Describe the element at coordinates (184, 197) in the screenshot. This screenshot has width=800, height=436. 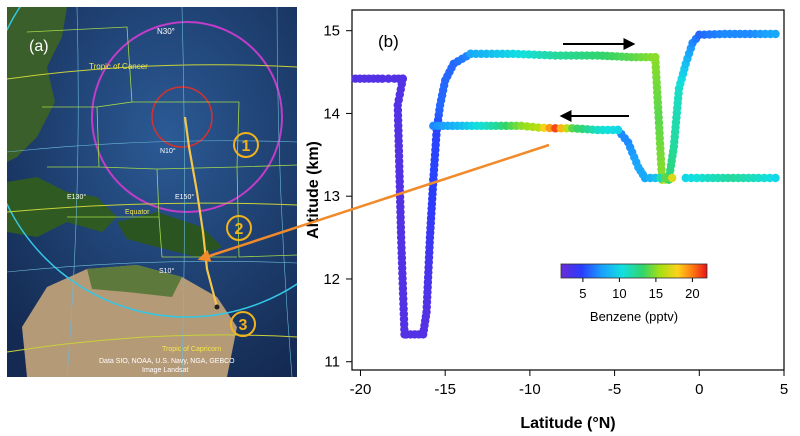
I see `label-e150: E150°` at that location.